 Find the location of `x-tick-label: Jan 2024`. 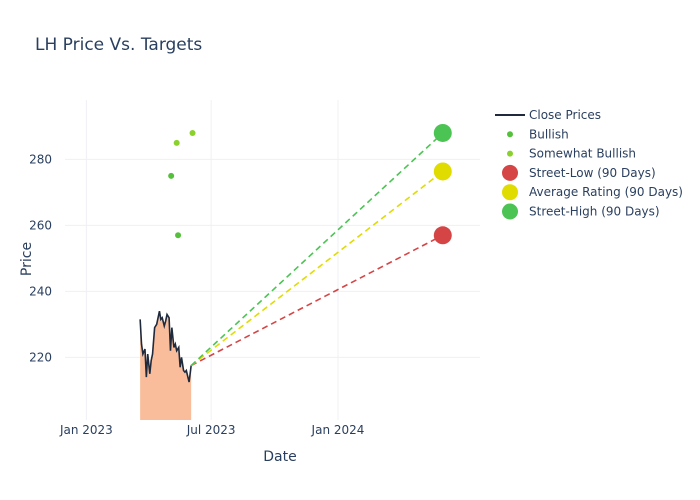

x-tick-label: Jan 2024 is located at coordinates (338, 430).